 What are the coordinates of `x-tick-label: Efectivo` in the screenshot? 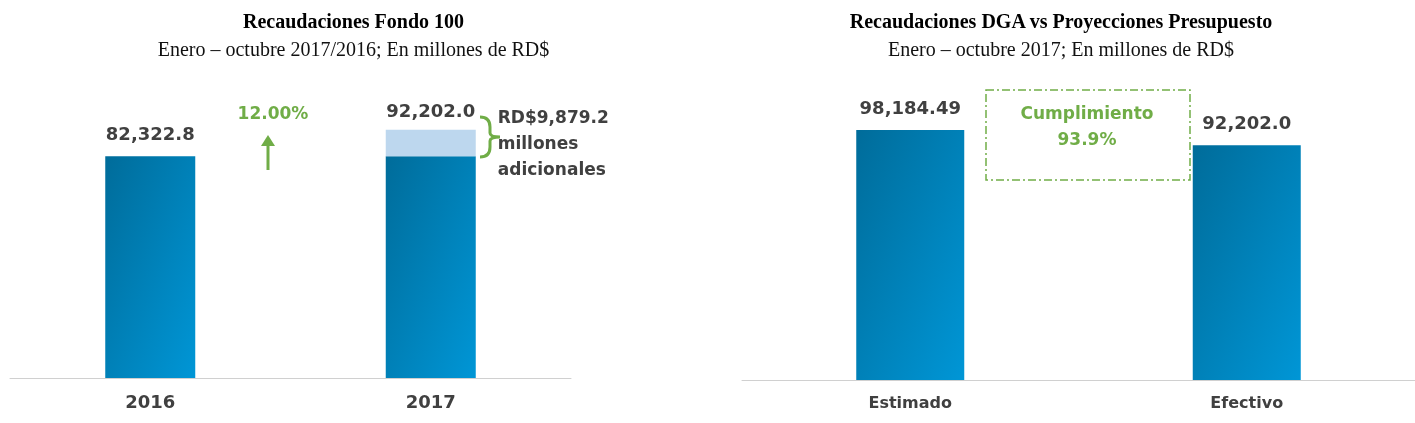 It's located at (1247, 402).